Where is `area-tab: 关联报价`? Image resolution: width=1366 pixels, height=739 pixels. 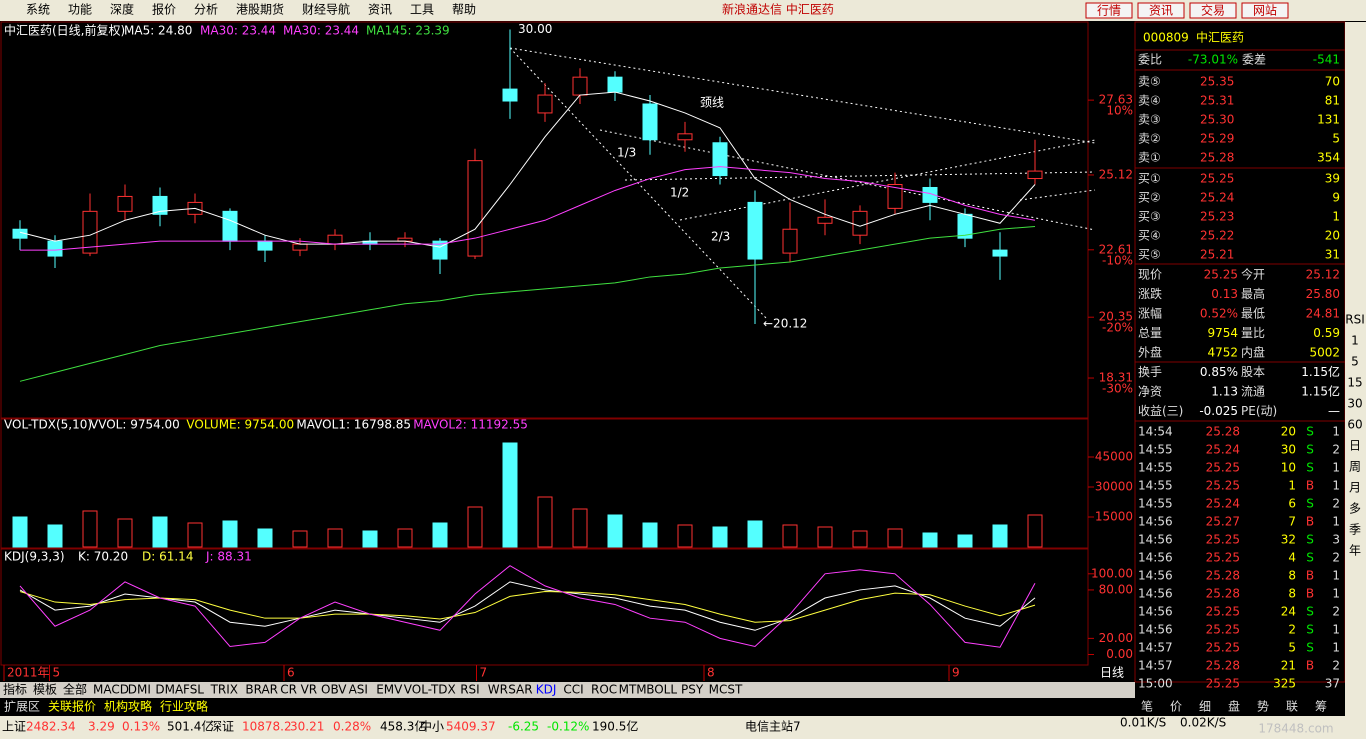 area-tab: 关联报价 is located at coordinates (72, 706).